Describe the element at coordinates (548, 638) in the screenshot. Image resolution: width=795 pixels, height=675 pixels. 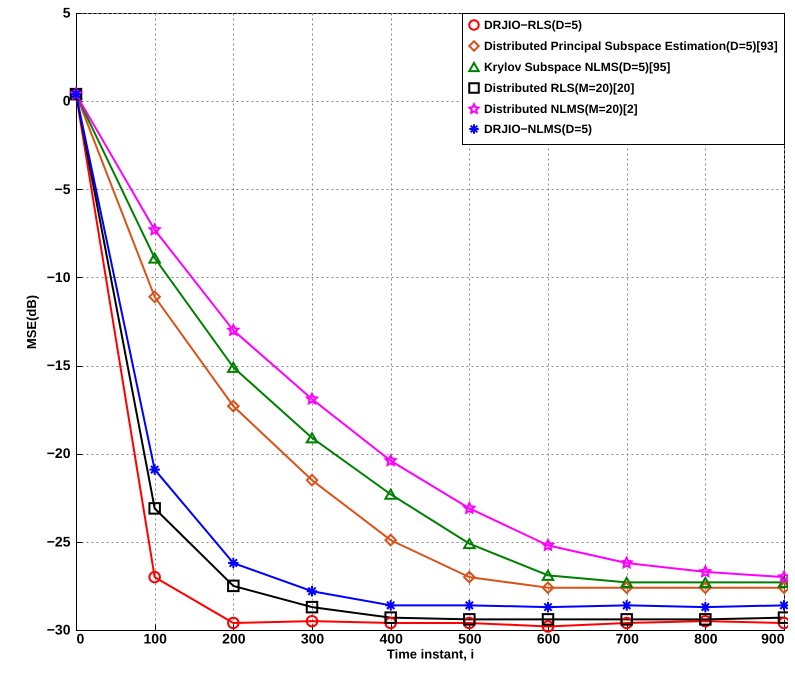
I see `x-tick-label: 600` at that location.